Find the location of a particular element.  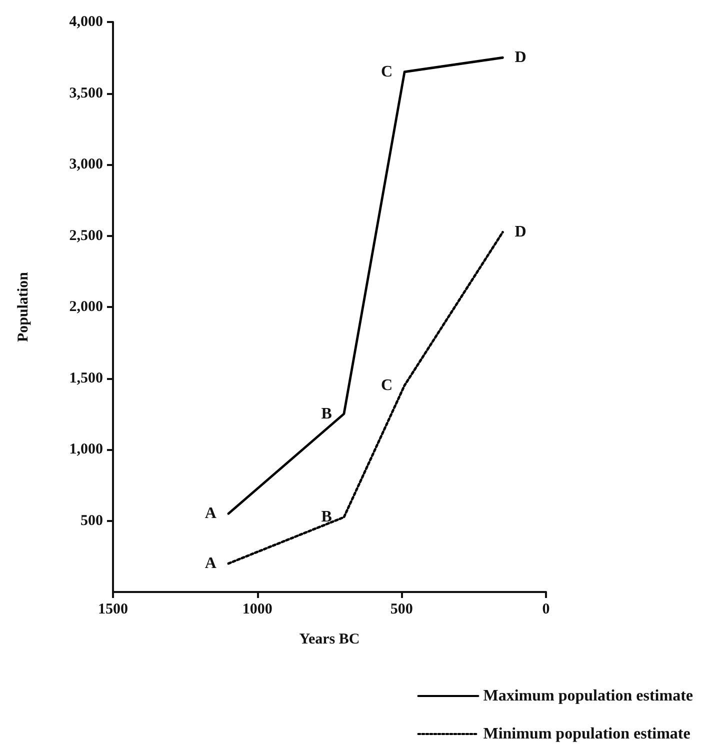

y-axis-title: Population is located at coordinates (24, 306).